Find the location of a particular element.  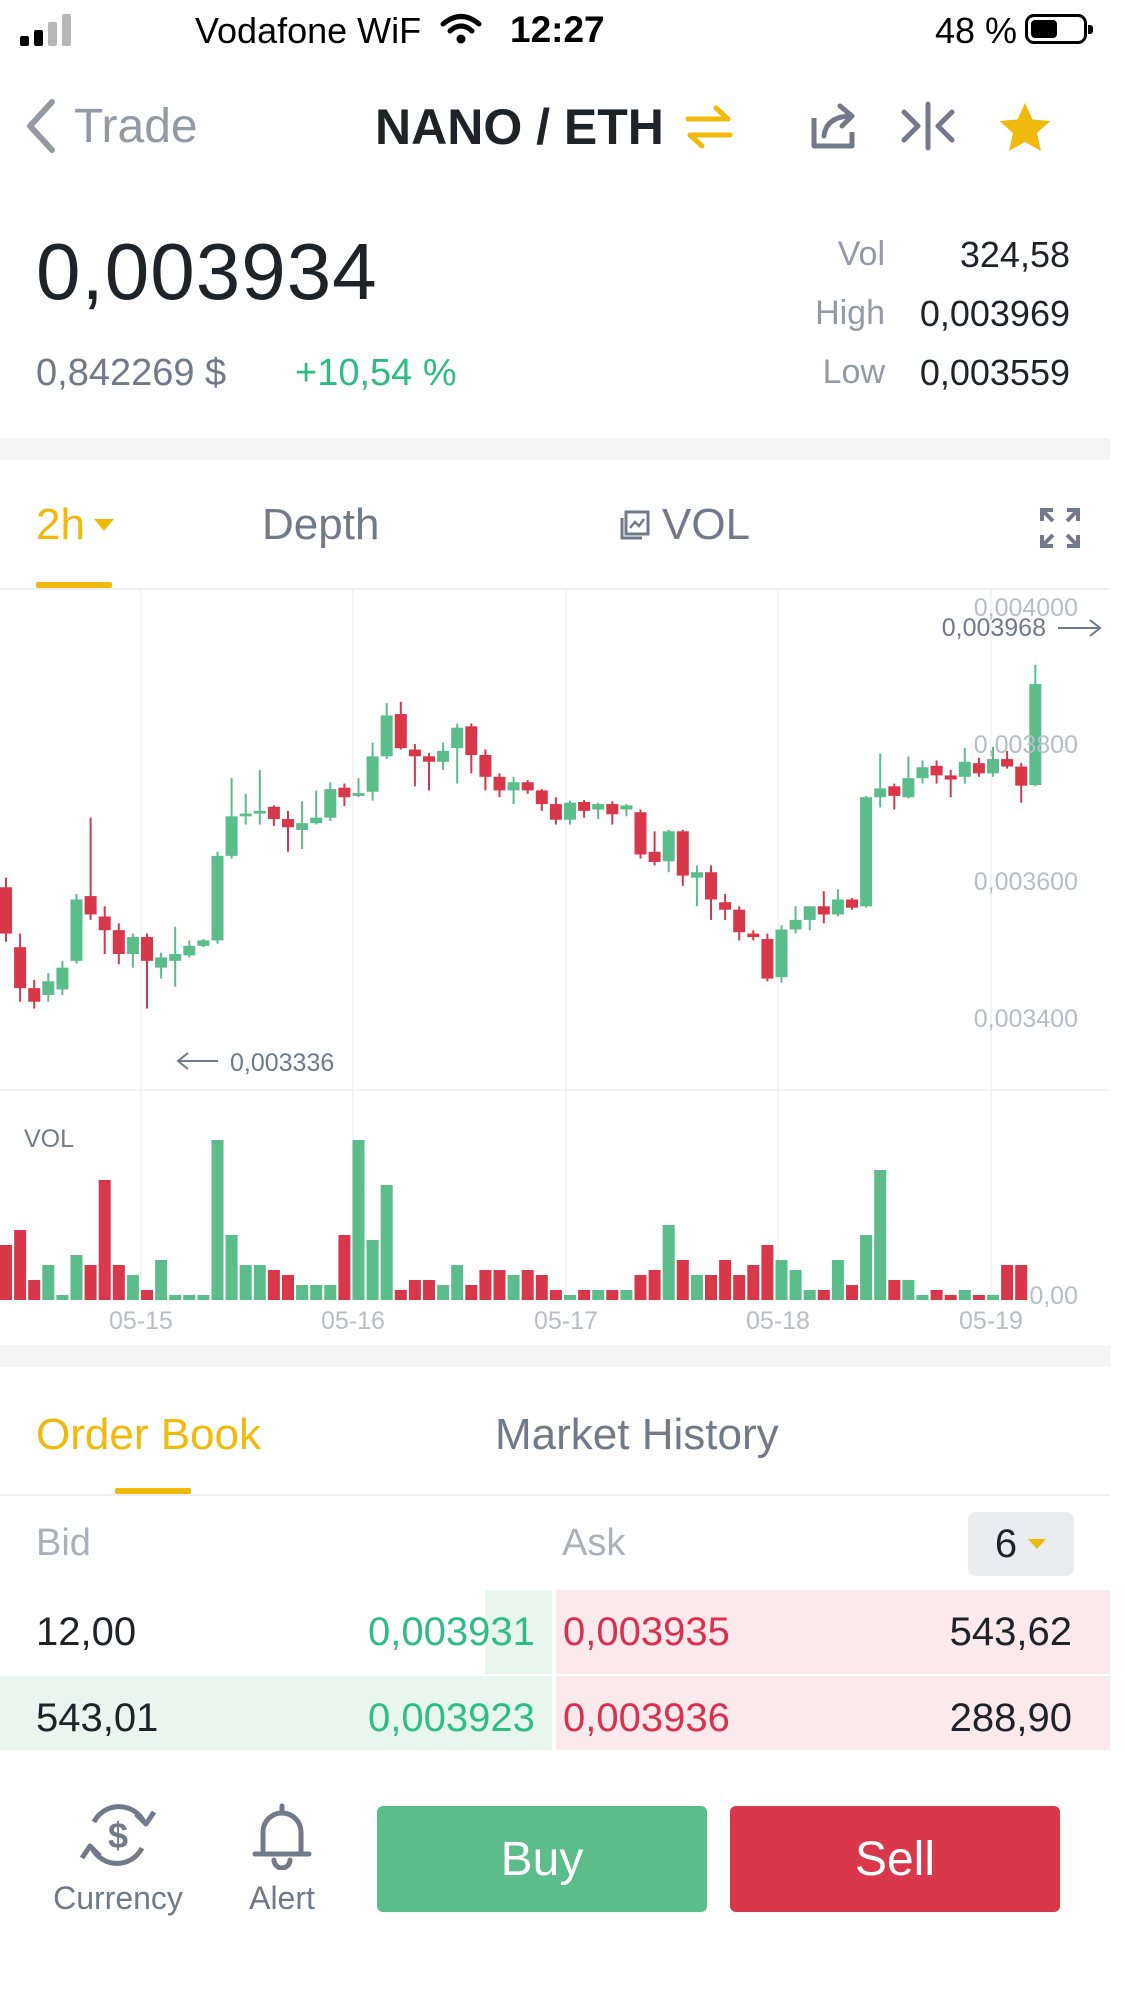

price-tick: 0,003800 is located at coordinates (1026, 745).